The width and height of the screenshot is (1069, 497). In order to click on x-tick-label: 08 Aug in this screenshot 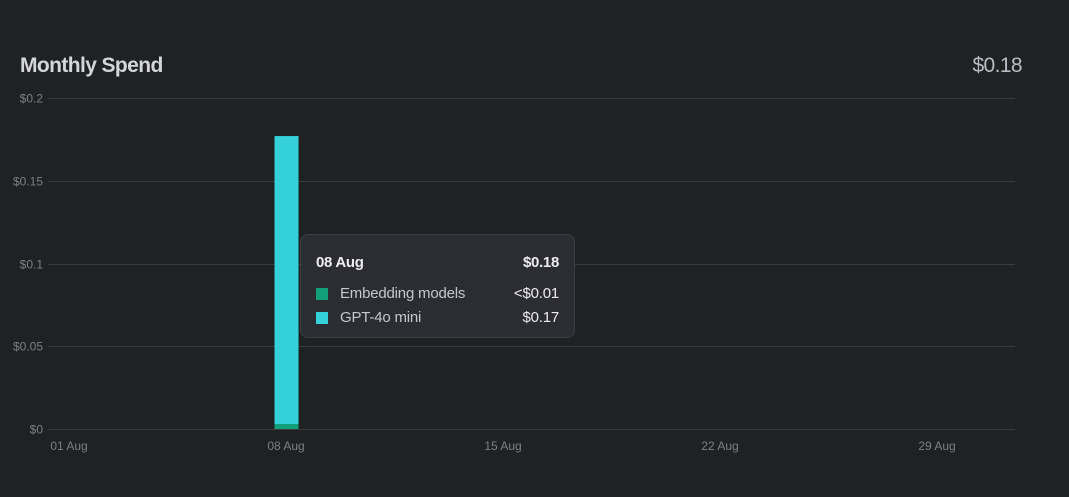, I will do `click(285, 446)`.